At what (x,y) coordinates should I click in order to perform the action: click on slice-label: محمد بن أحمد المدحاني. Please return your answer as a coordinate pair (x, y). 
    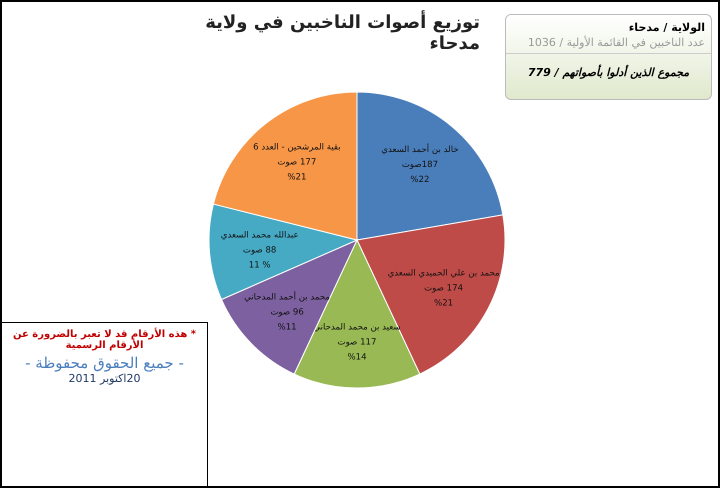
    Looking at the image, I should click on (287, 296).